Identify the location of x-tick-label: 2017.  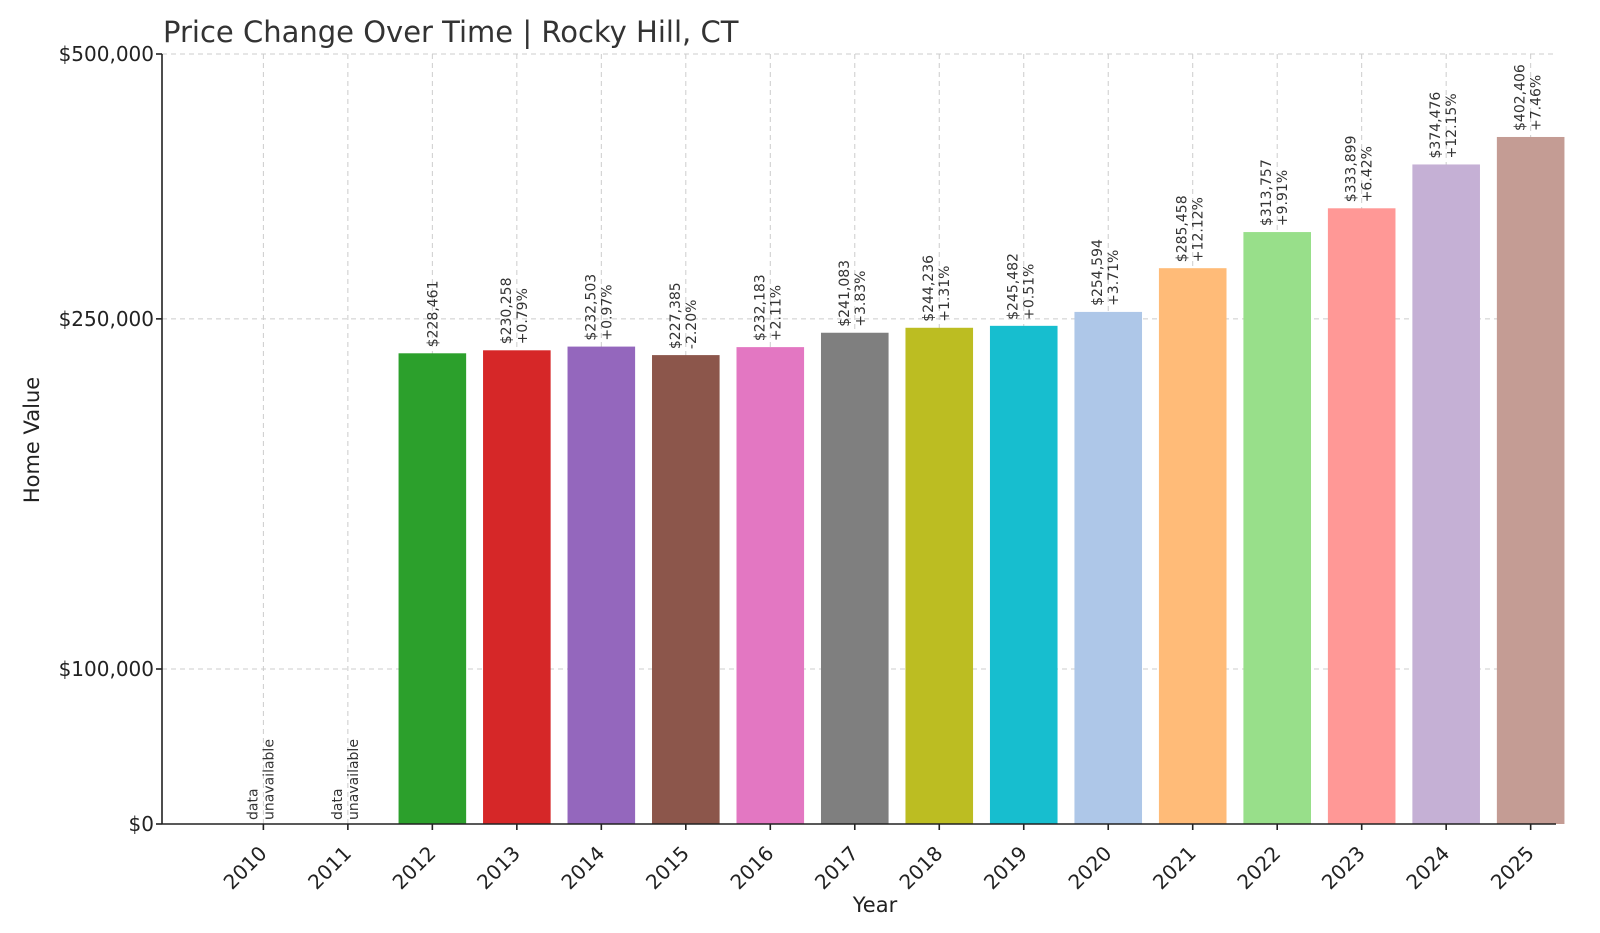
(836, 867).